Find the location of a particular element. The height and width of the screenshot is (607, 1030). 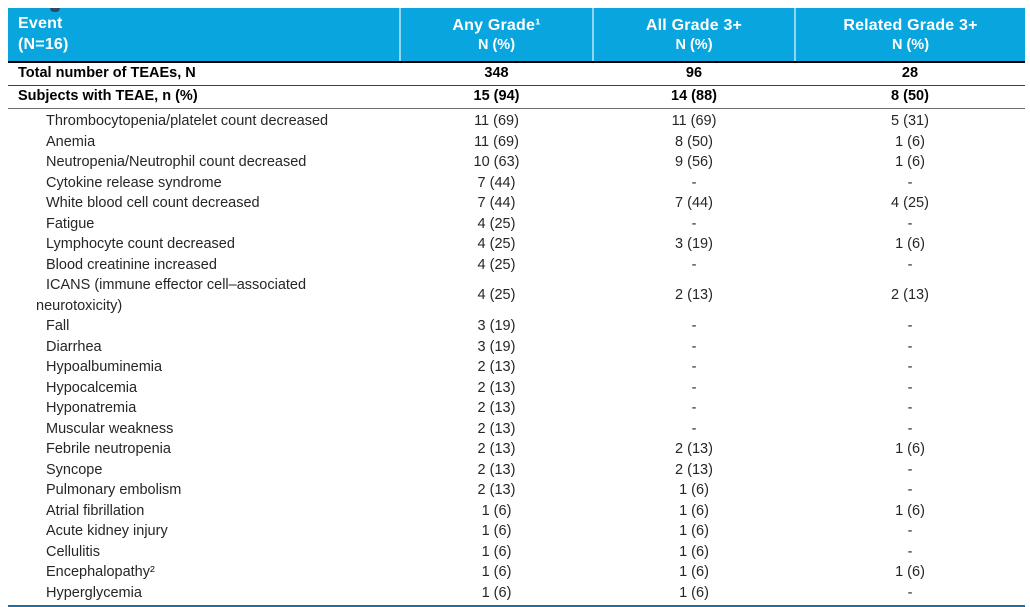

header-cell-related-grade3: Related Grade 3+ N (%) is located at coordinates (909, 35).